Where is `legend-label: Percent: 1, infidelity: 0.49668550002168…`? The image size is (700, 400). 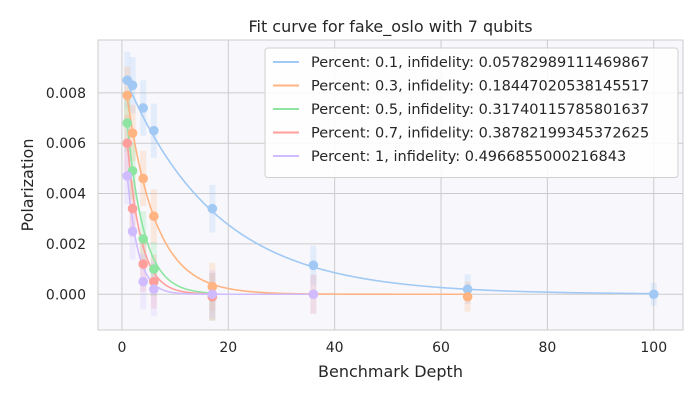 legend-label: Percent: 1, infidelity: 0.49668550002168… is located at coordinates (468, 157).